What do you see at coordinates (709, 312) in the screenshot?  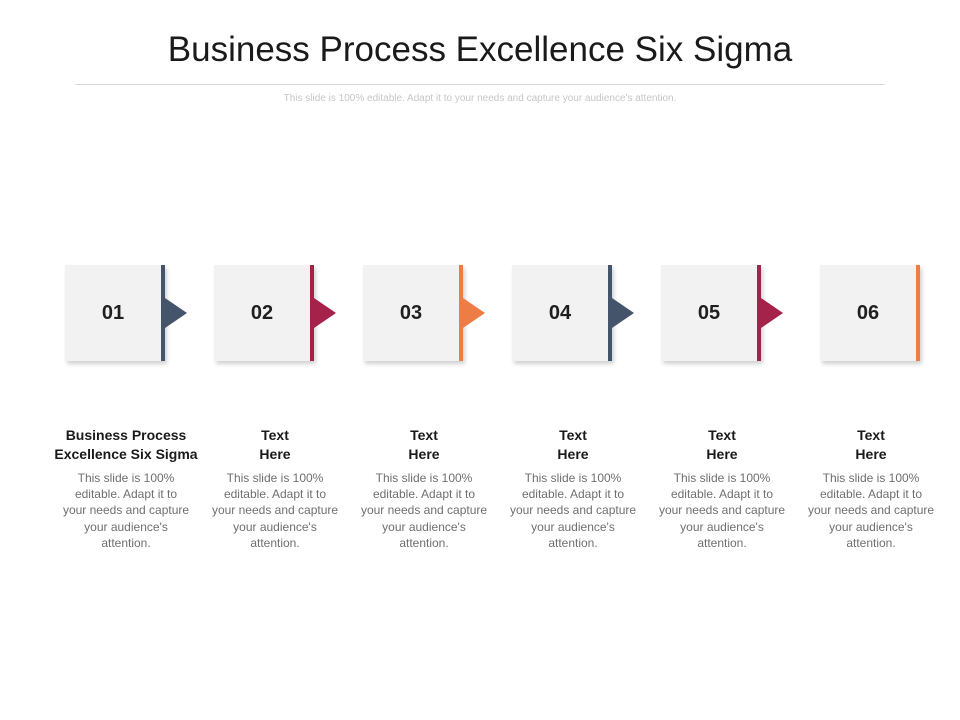 I see `step-number: 05` at bounding box center [709, 312].